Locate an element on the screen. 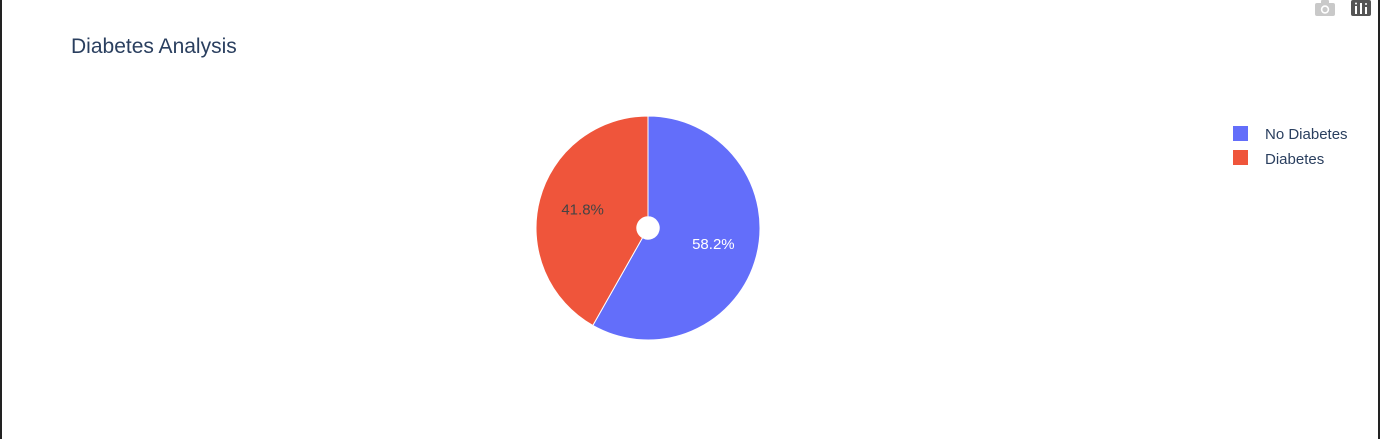 The image size is (1380, 439). slice-percent-label: 58.2% is located at coordinates (713, 244).